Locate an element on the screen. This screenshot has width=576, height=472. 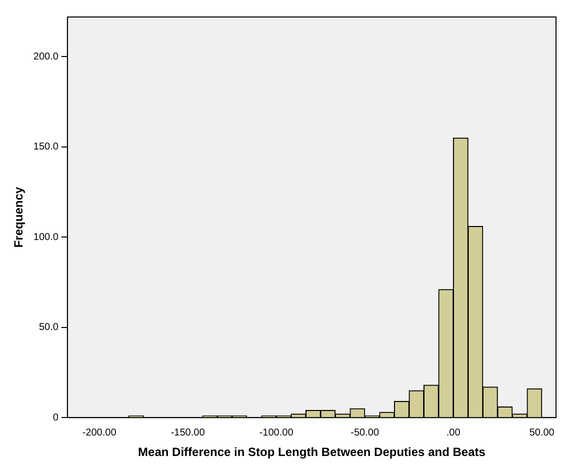
y-tick-label: 200.0 is located at coordinates (46, 56).